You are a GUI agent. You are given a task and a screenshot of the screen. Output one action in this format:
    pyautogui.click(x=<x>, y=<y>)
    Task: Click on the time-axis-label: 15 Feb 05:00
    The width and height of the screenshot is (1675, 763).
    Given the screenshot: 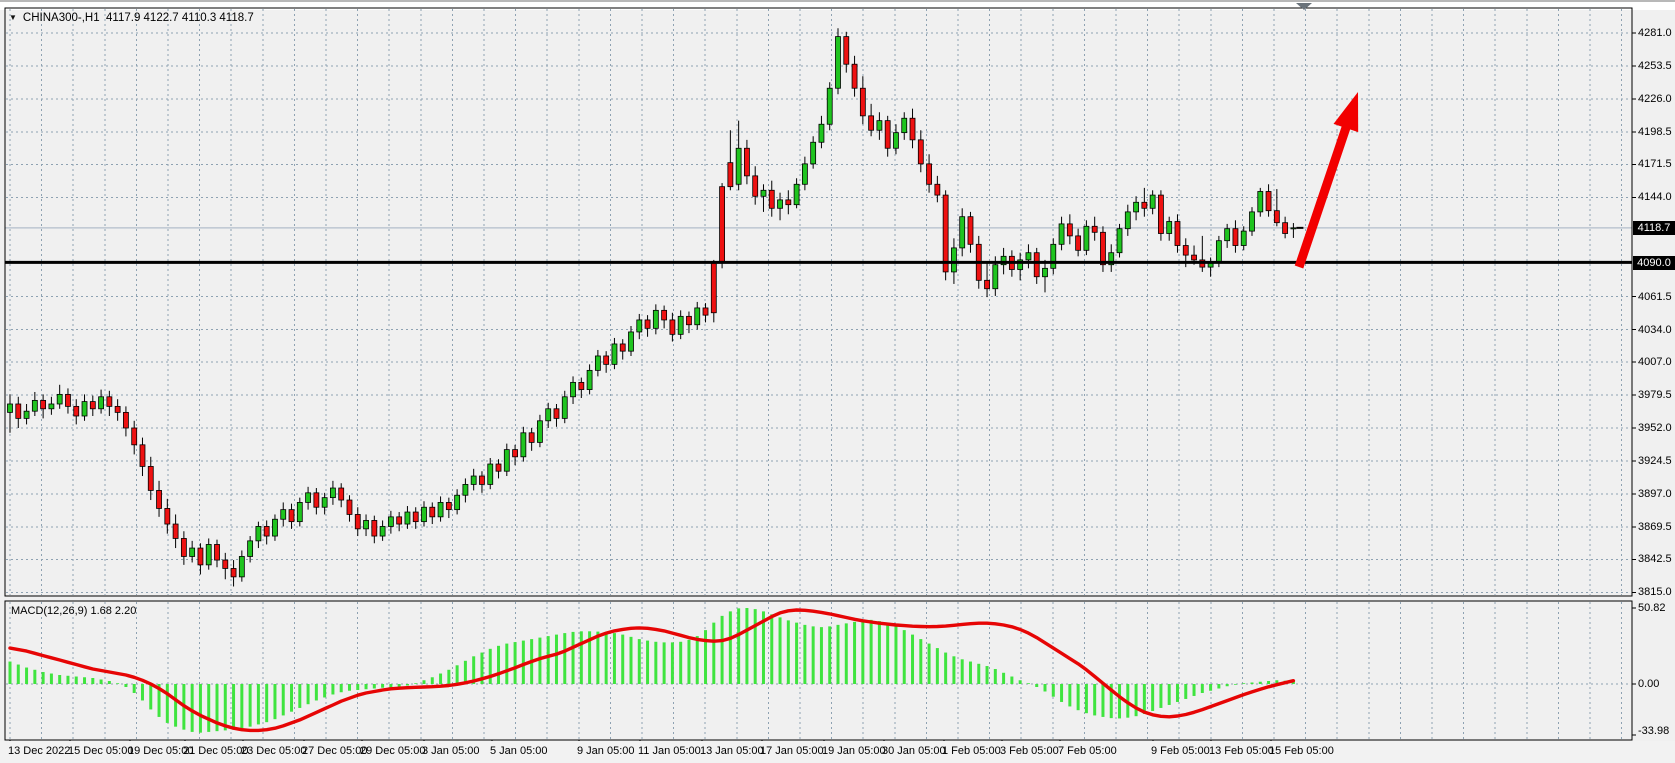 What is the action you would take?
    pyautogui.click(x=1301, y=751)
    